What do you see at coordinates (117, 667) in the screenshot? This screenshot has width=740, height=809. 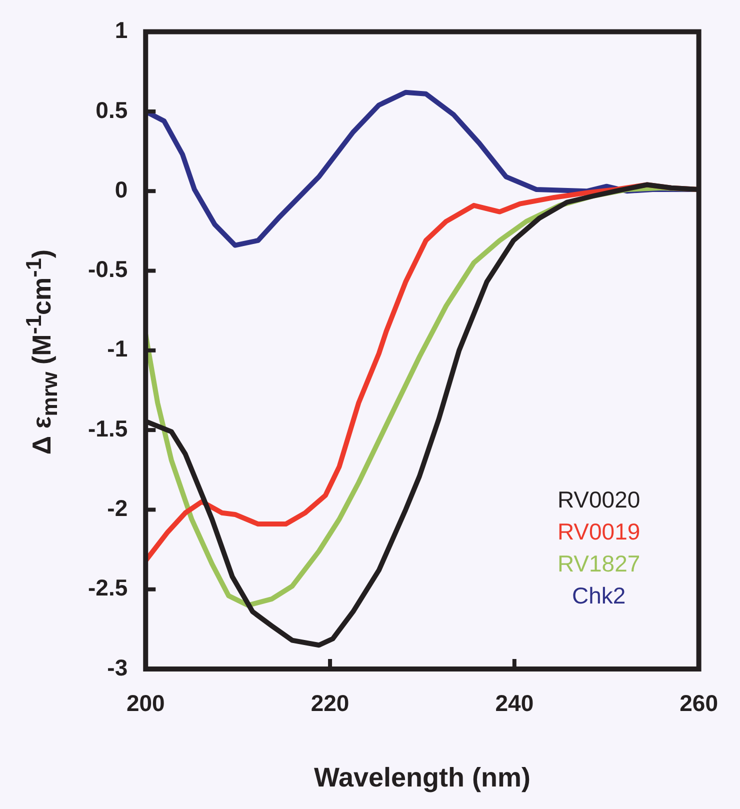 I see `y-tick-label: -3` at bounding box center [117, 667].